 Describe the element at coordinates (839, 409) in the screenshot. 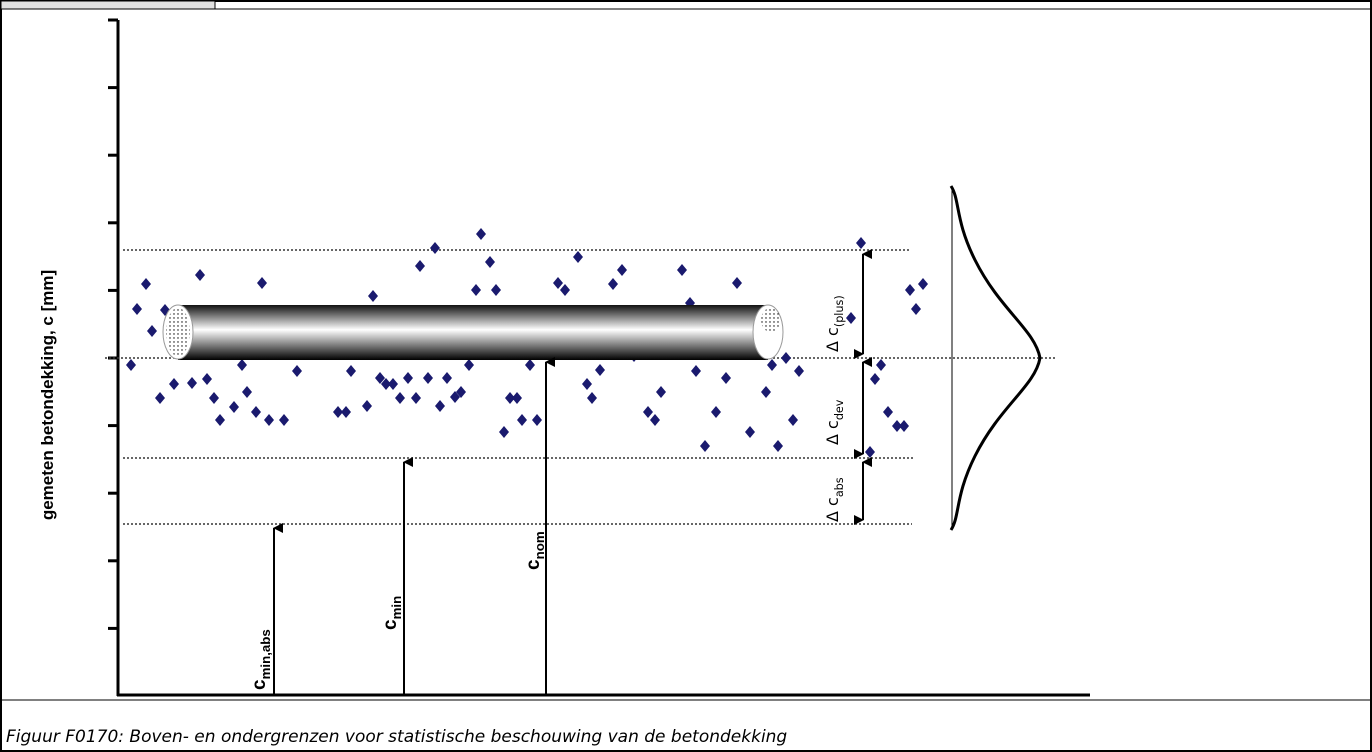

I see `label-sub: dev` at that location.